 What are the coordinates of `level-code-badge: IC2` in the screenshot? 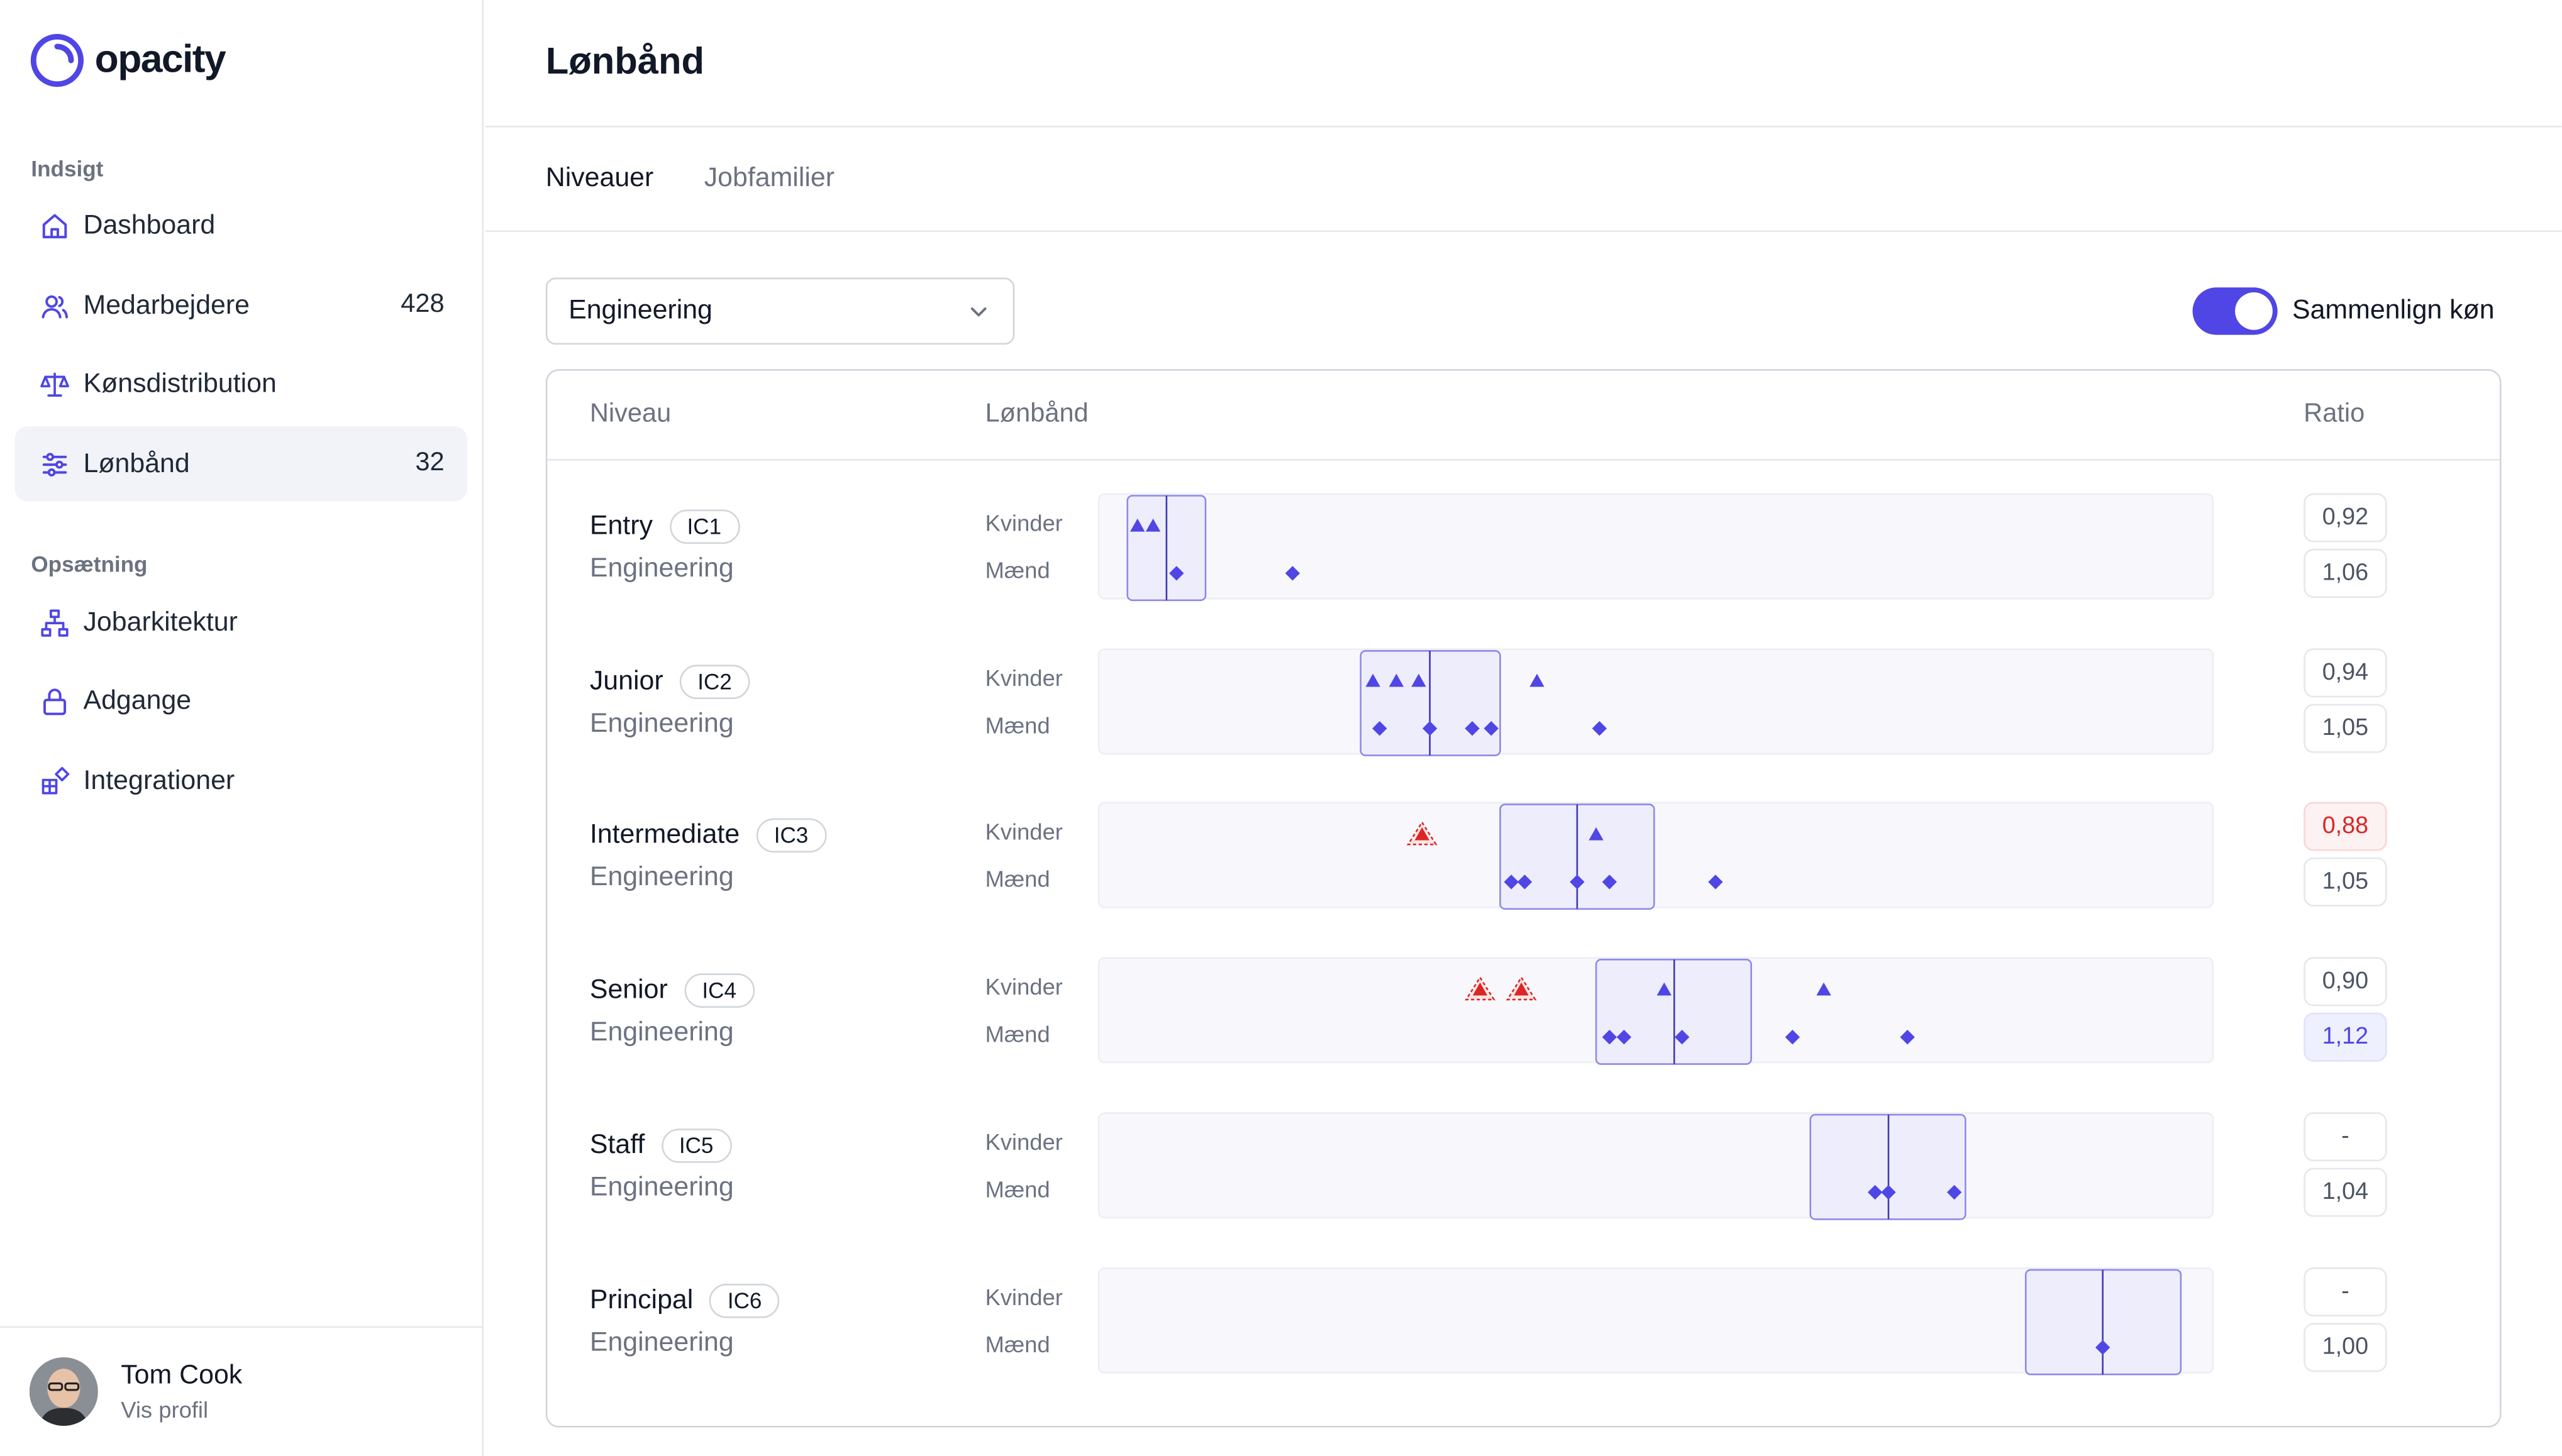 It's located at (714, 681).